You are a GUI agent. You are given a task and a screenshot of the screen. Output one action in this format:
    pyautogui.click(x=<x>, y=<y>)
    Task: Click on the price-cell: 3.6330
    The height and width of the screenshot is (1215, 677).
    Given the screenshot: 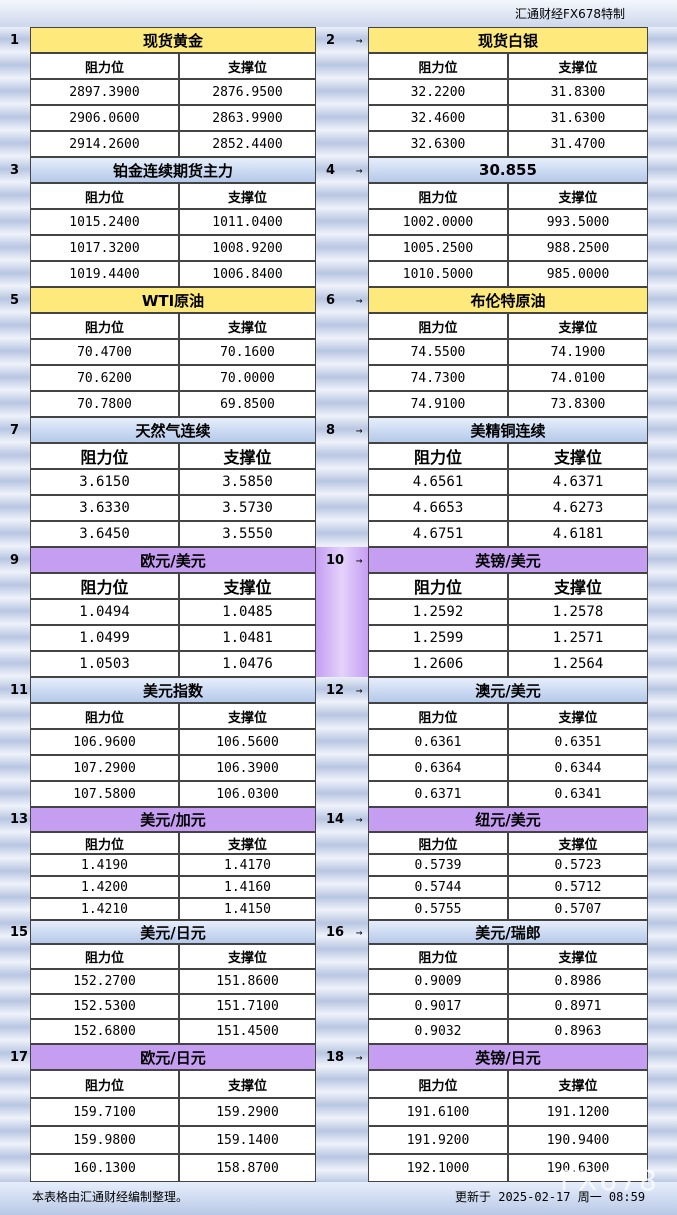 What is the action you would take?
    pyautogui.click(x=104, y=508)
    